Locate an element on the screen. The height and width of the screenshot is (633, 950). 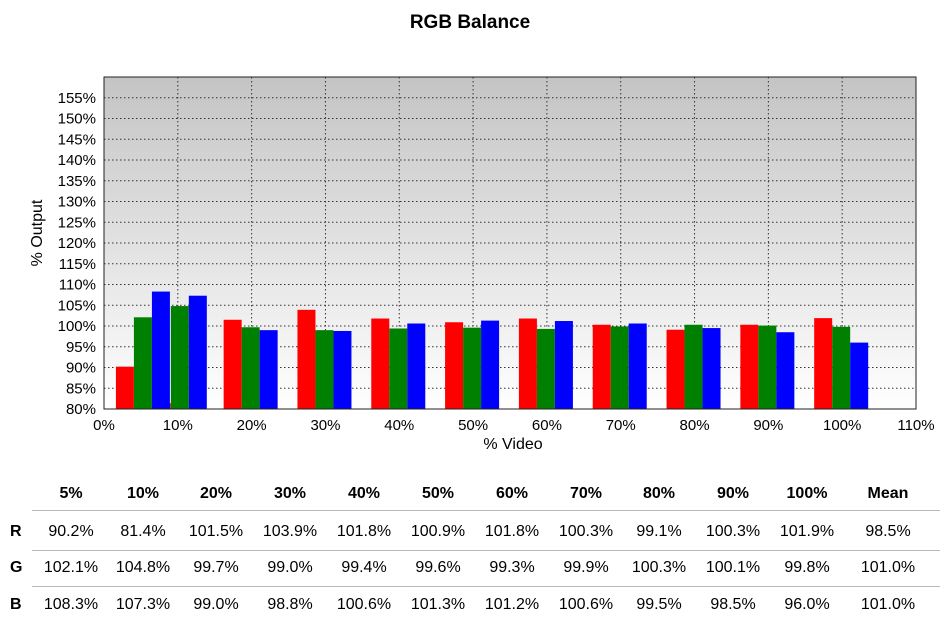
y-tick-label: 80% is located at coordinates (81, 409).